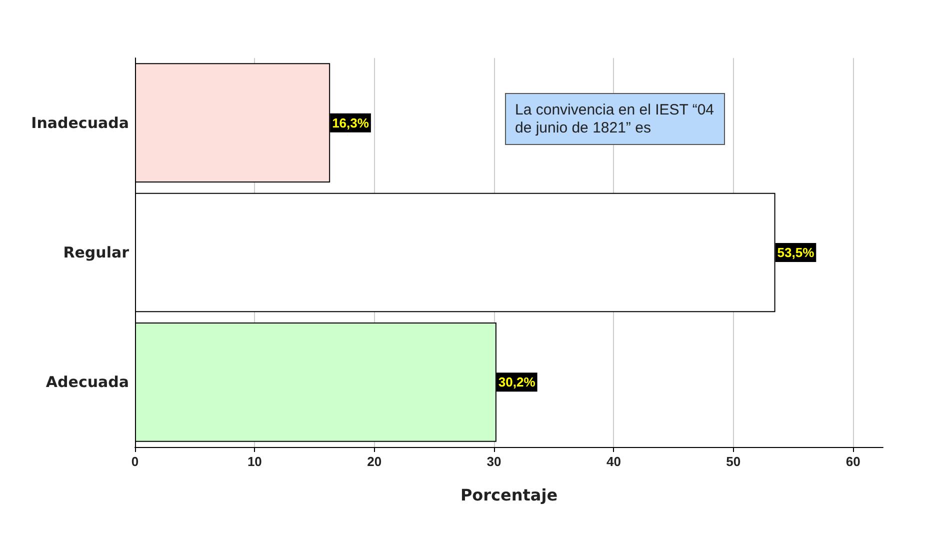  What do you see at coordinates (613, 461) in the screenshot?
I see `x-tick-label: 40` at bounding box center [613, 461].